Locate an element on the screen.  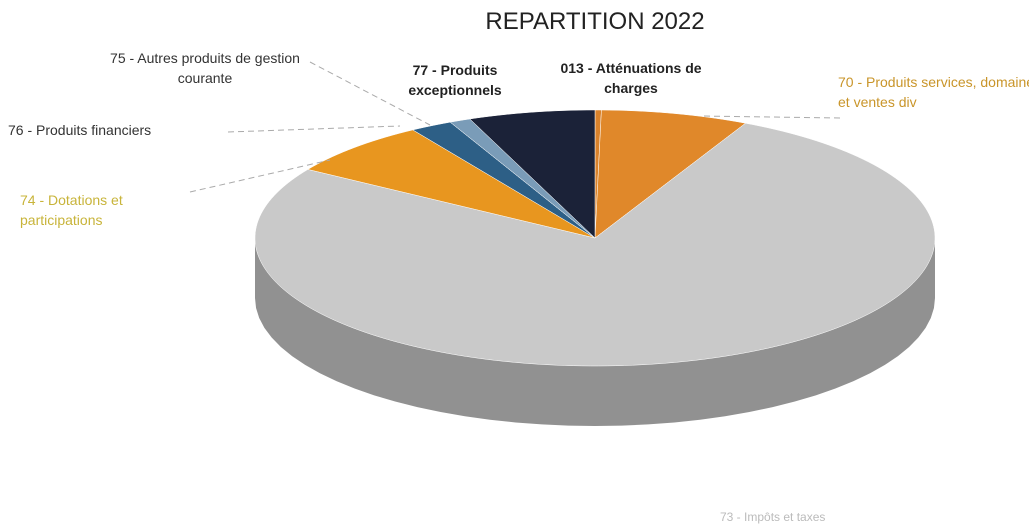
slice-label: 77 - Produits exceptionnels is located at coordinates (455, 80).